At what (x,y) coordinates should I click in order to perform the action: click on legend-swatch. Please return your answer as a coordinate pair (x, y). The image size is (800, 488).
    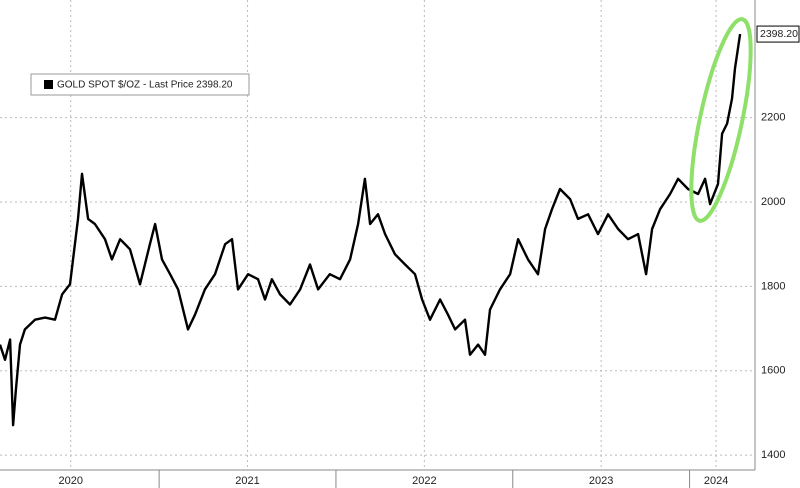
    Looking at the image, I should click on (48, 84).